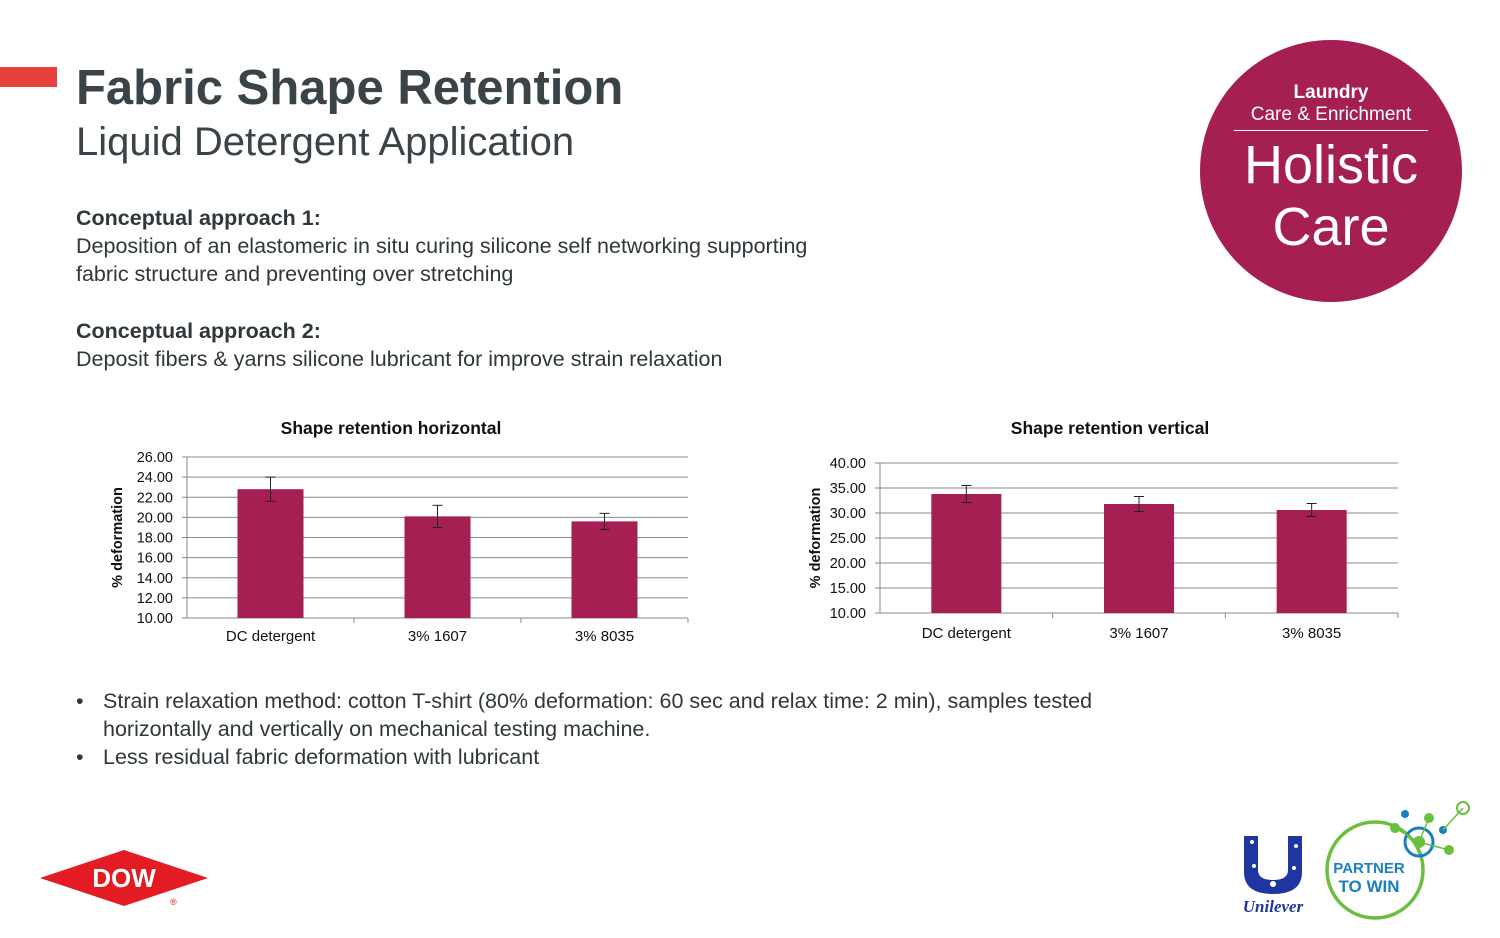 The height and width of the screenshot is (938, 1500). Describe the element at coordinates (155, 478) in the screenshot. I see `y-tick-label: 24.00` at that location.